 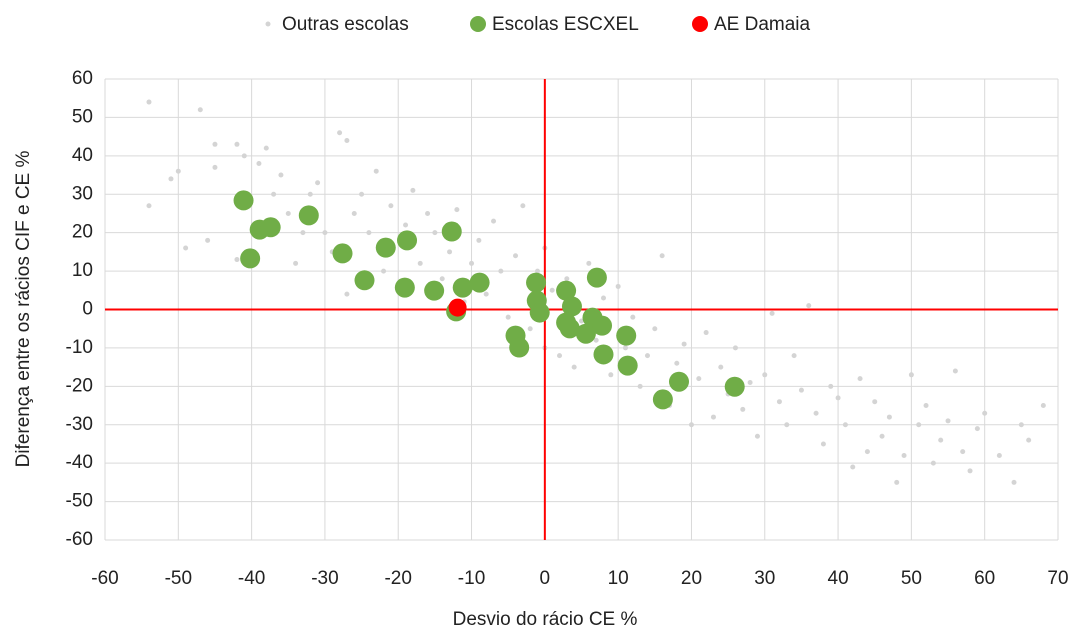 What do you see at coordinates (79, 347) in the screenshot?
I see `y-tick-label: -10` at bounding box center [79, 347].